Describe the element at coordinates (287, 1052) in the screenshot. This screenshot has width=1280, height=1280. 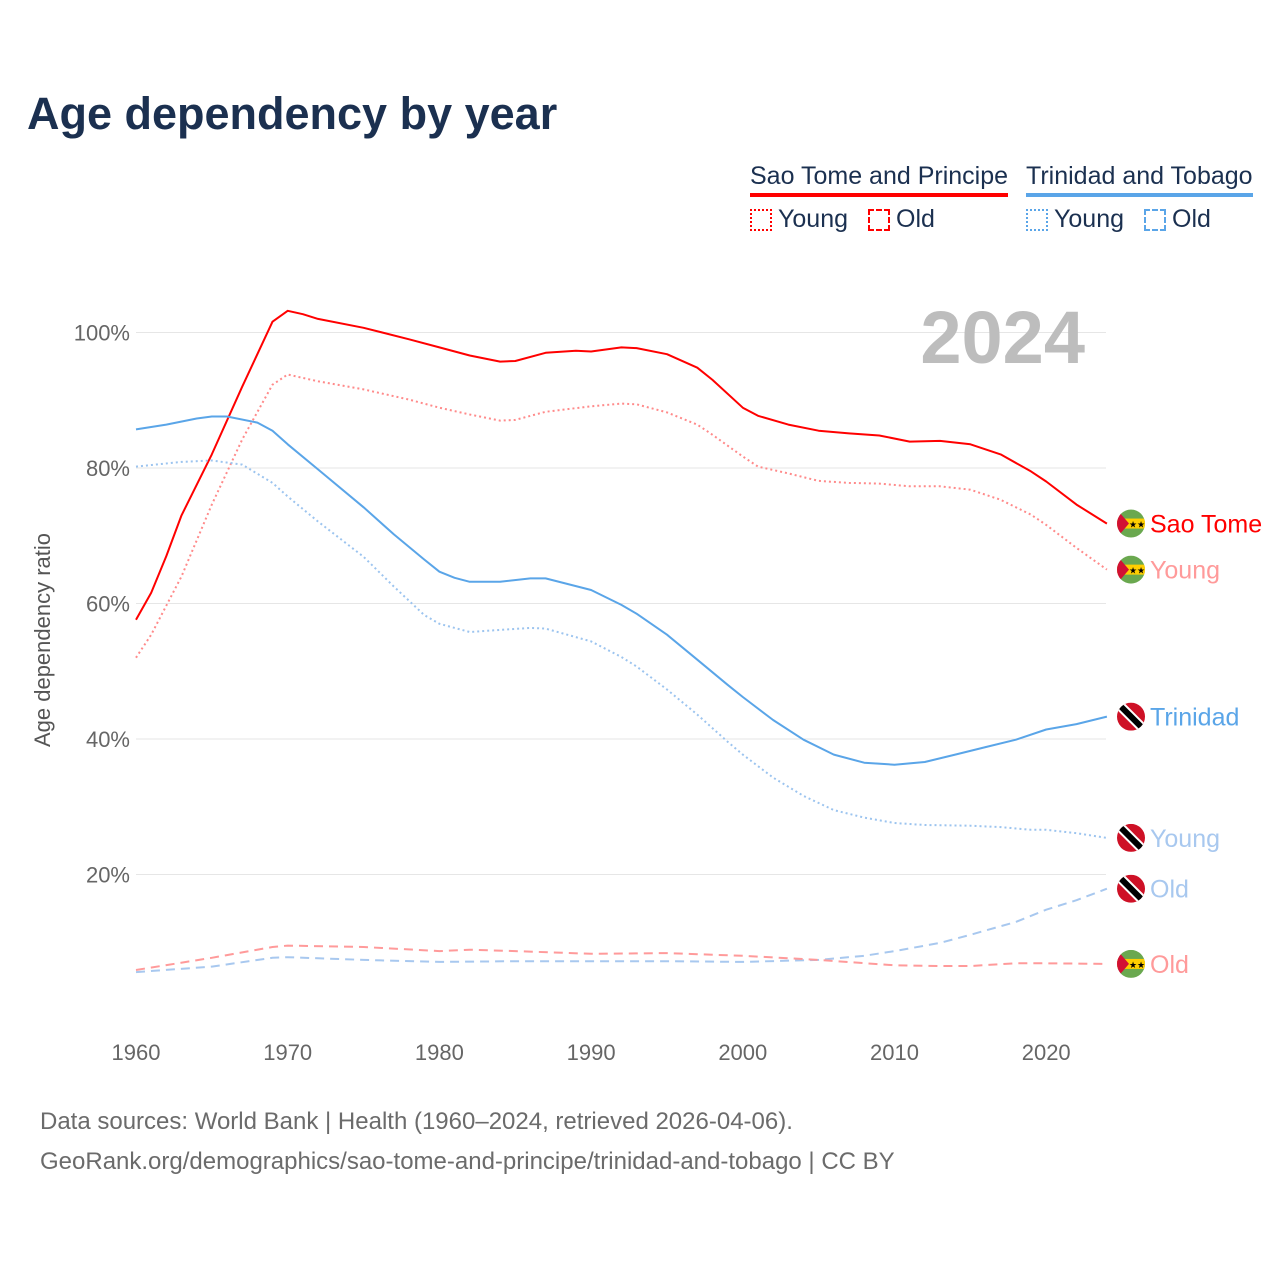
I see `x-tick-label: 1970` at that location.